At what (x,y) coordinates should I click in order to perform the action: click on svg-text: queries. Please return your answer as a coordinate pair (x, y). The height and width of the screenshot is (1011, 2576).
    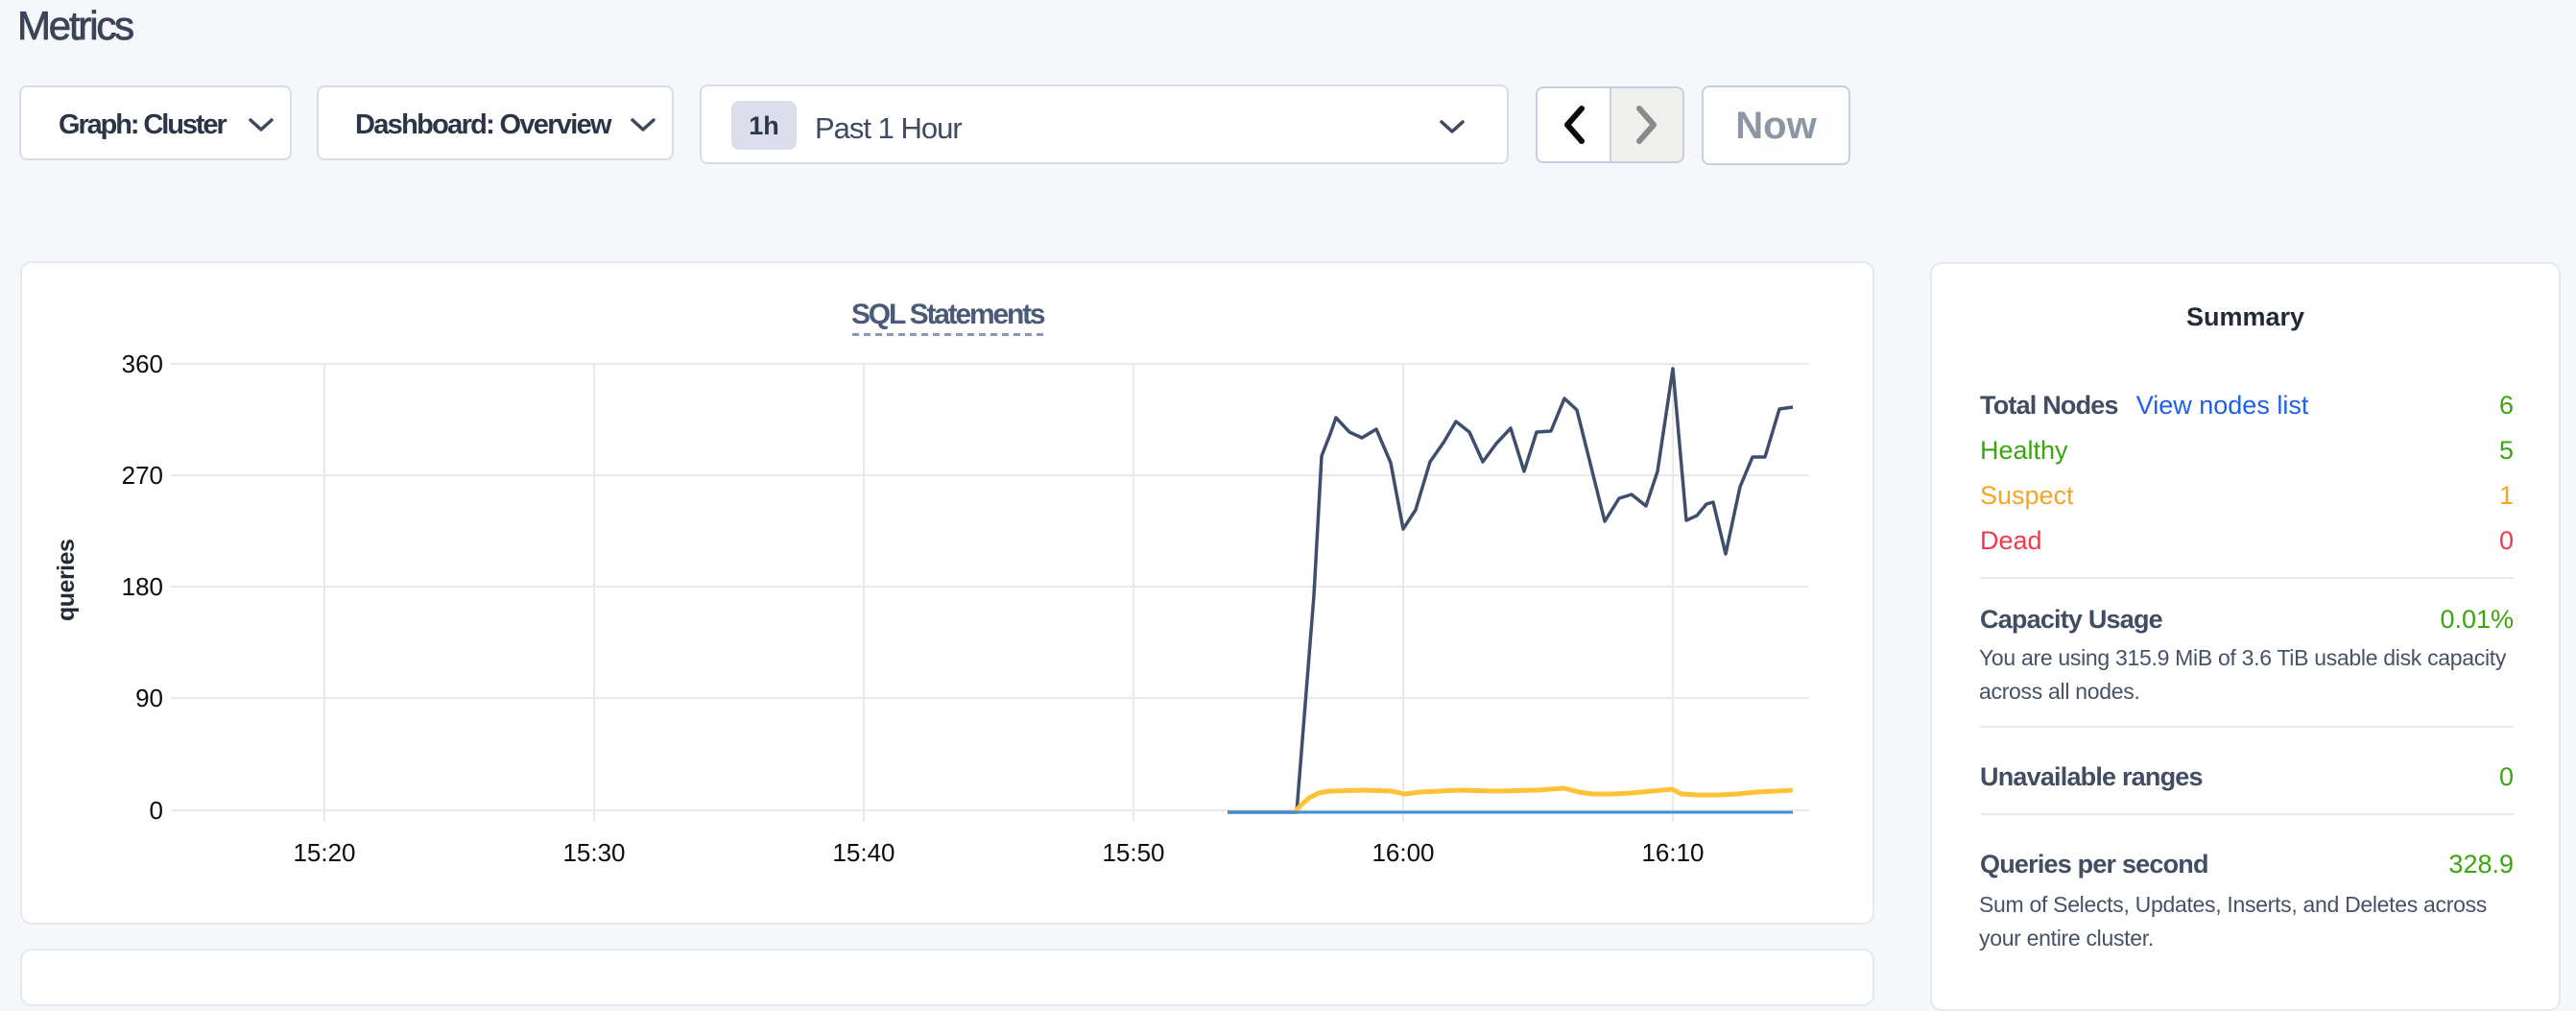
    Looking at the image, I should click on (66, 581).